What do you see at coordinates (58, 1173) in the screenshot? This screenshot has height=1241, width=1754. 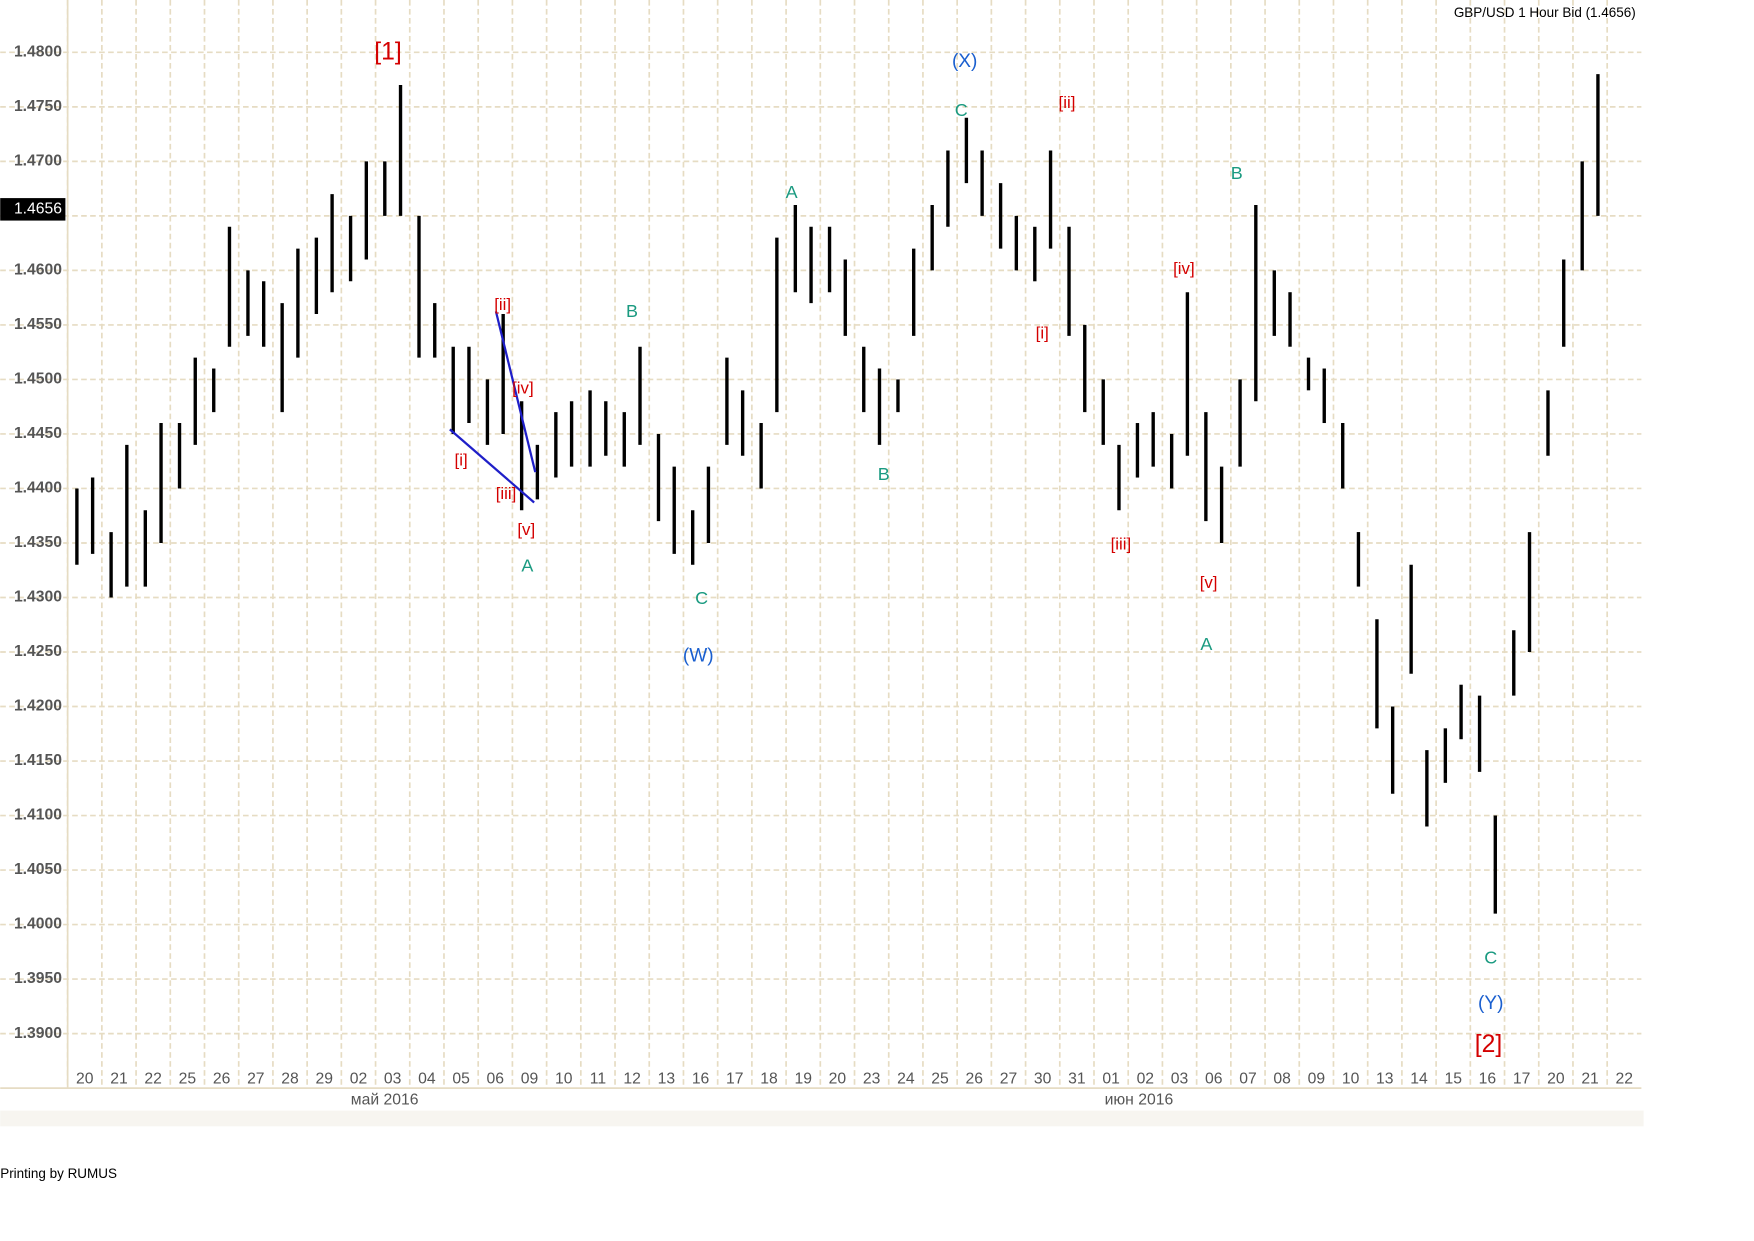 I see `footer: Printing by RUMUS` at bounding box center [58, 1173].